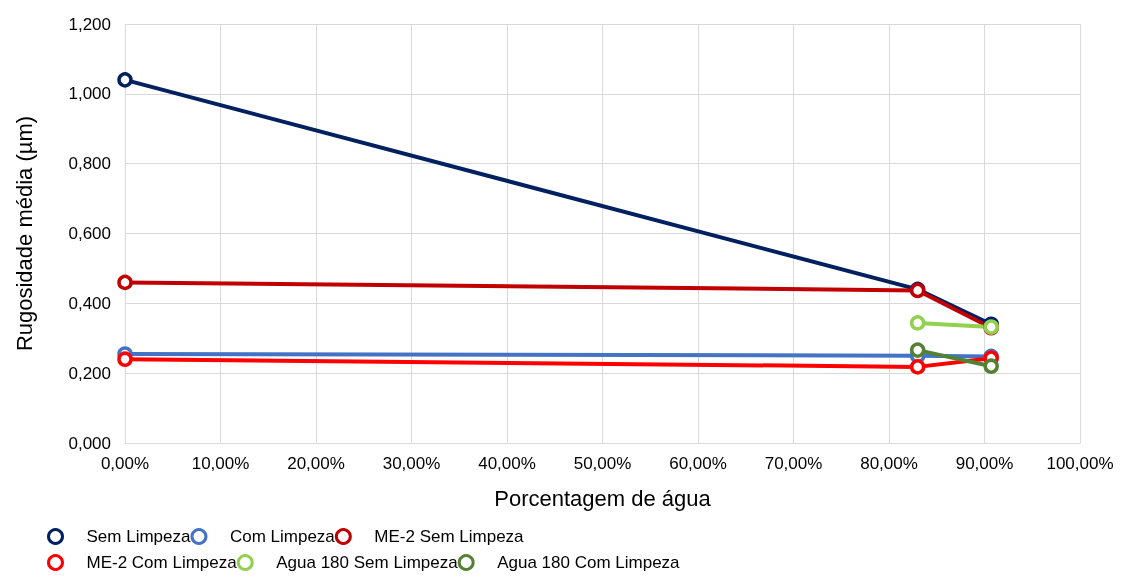 The width and height of the screenshot is (1130, 578). What do you see at coordinates (89, 24) in the screenshot?
I see `y-tick-label: 1,200` at bounding box center [89, 24].